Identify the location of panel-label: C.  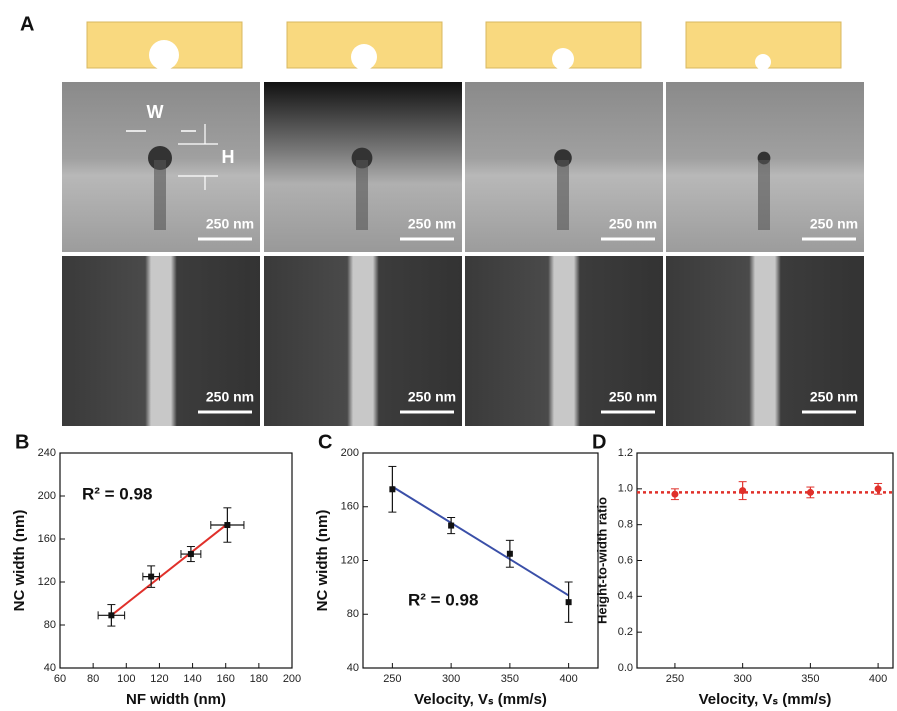
(325, 442).